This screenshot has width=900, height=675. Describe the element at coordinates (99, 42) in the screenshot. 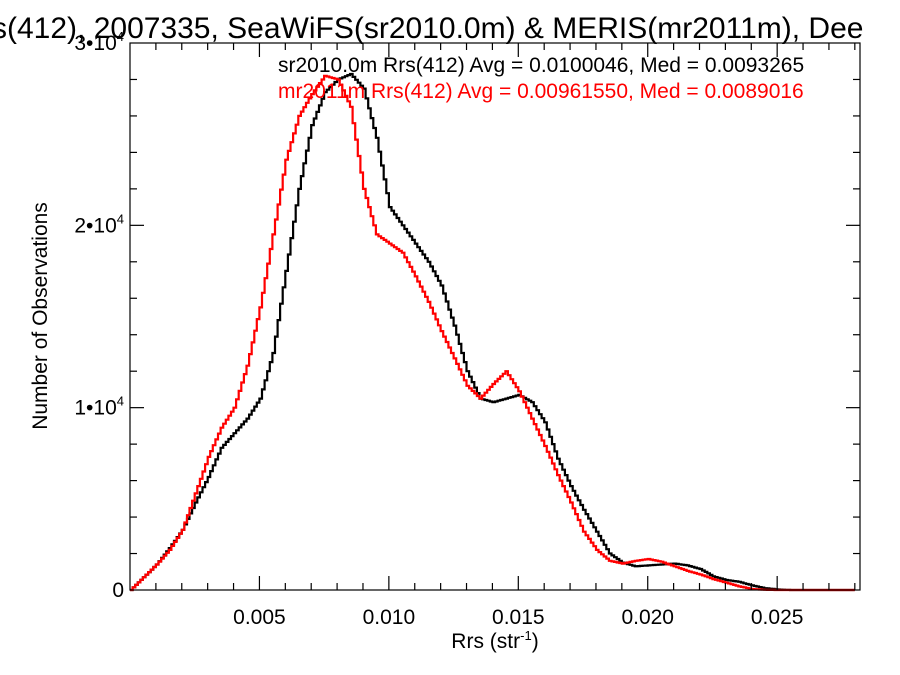

I see `y-tick-label-3: 3•104` at that location.